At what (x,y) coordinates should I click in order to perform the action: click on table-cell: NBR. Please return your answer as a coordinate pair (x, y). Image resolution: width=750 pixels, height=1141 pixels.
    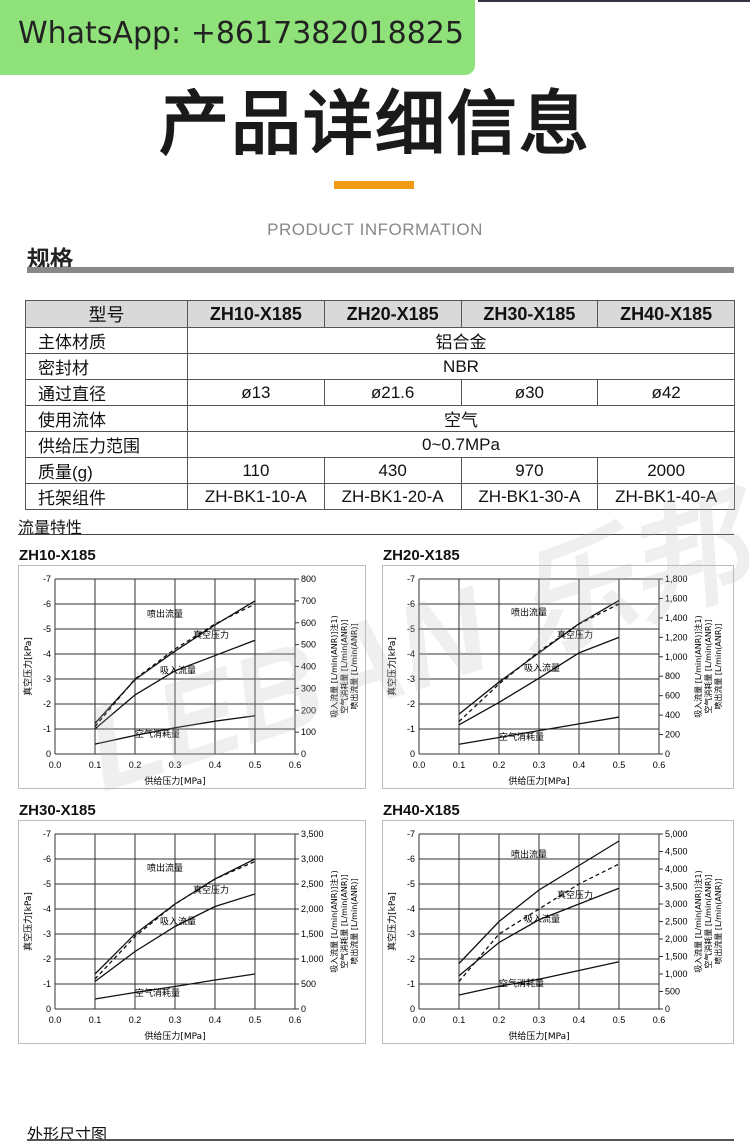
    Looking at the image, I should click on (461, 366).